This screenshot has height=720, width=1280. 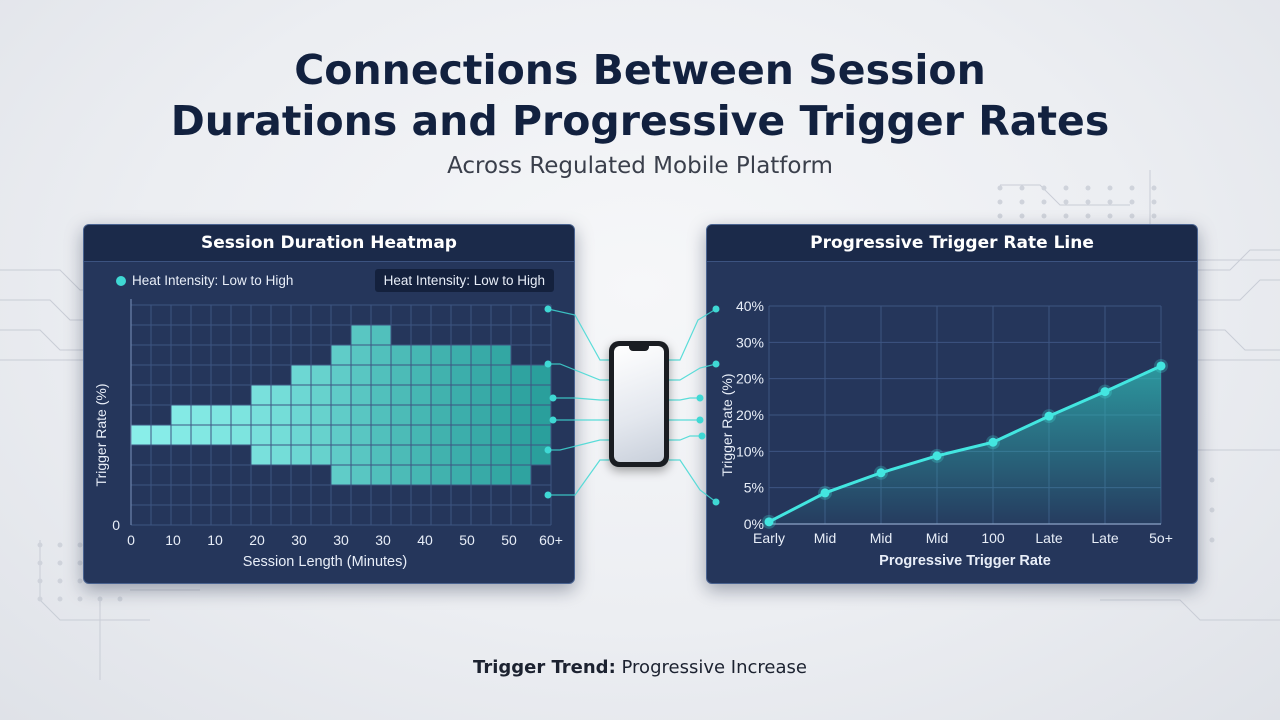 I want to click on legend-dot-icon, so click(x=121, y=281).